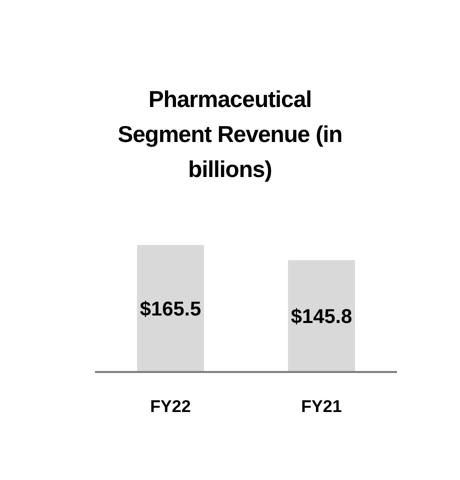  What do you see at coordinates (171, 309) in the screenshot?
I see `data-label: $165.5` at bounding box center [171, 309].